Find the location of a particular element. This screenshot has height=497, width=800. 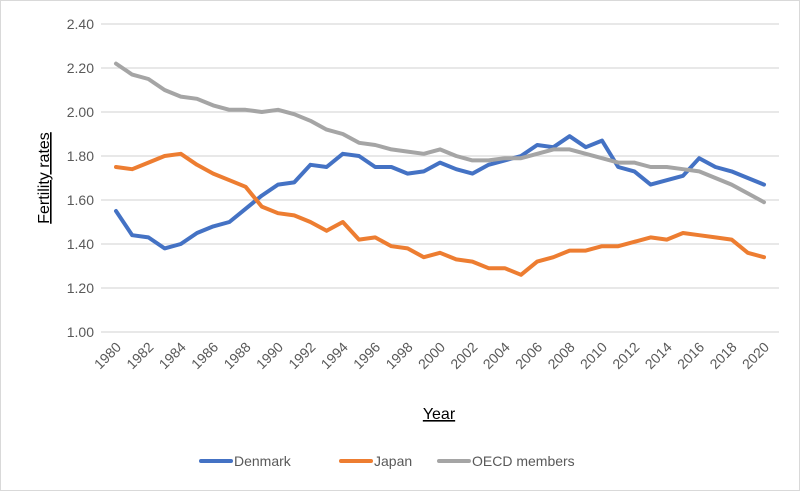

legend-label: OECD members is located at coordinates (523, 461).